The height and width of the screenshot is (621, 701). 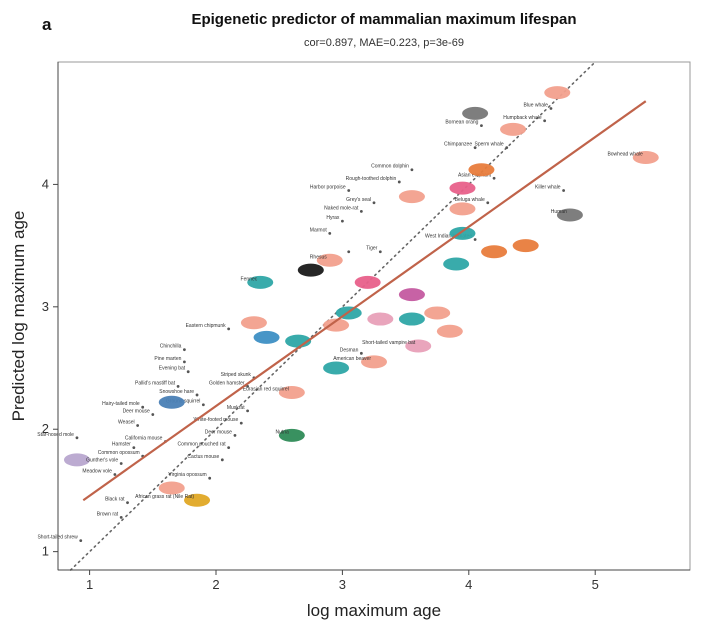 What do you see at coordinates (97, 472) in the screenshot?
I see `species-label: Meadow vole` at bounding box center [97, 472].